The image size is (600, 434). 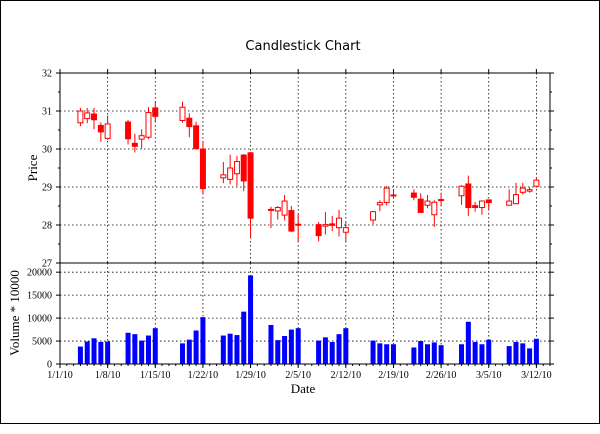 I want to click on date-x-tick-label: 2/5/10, so click(x=298, y=375).